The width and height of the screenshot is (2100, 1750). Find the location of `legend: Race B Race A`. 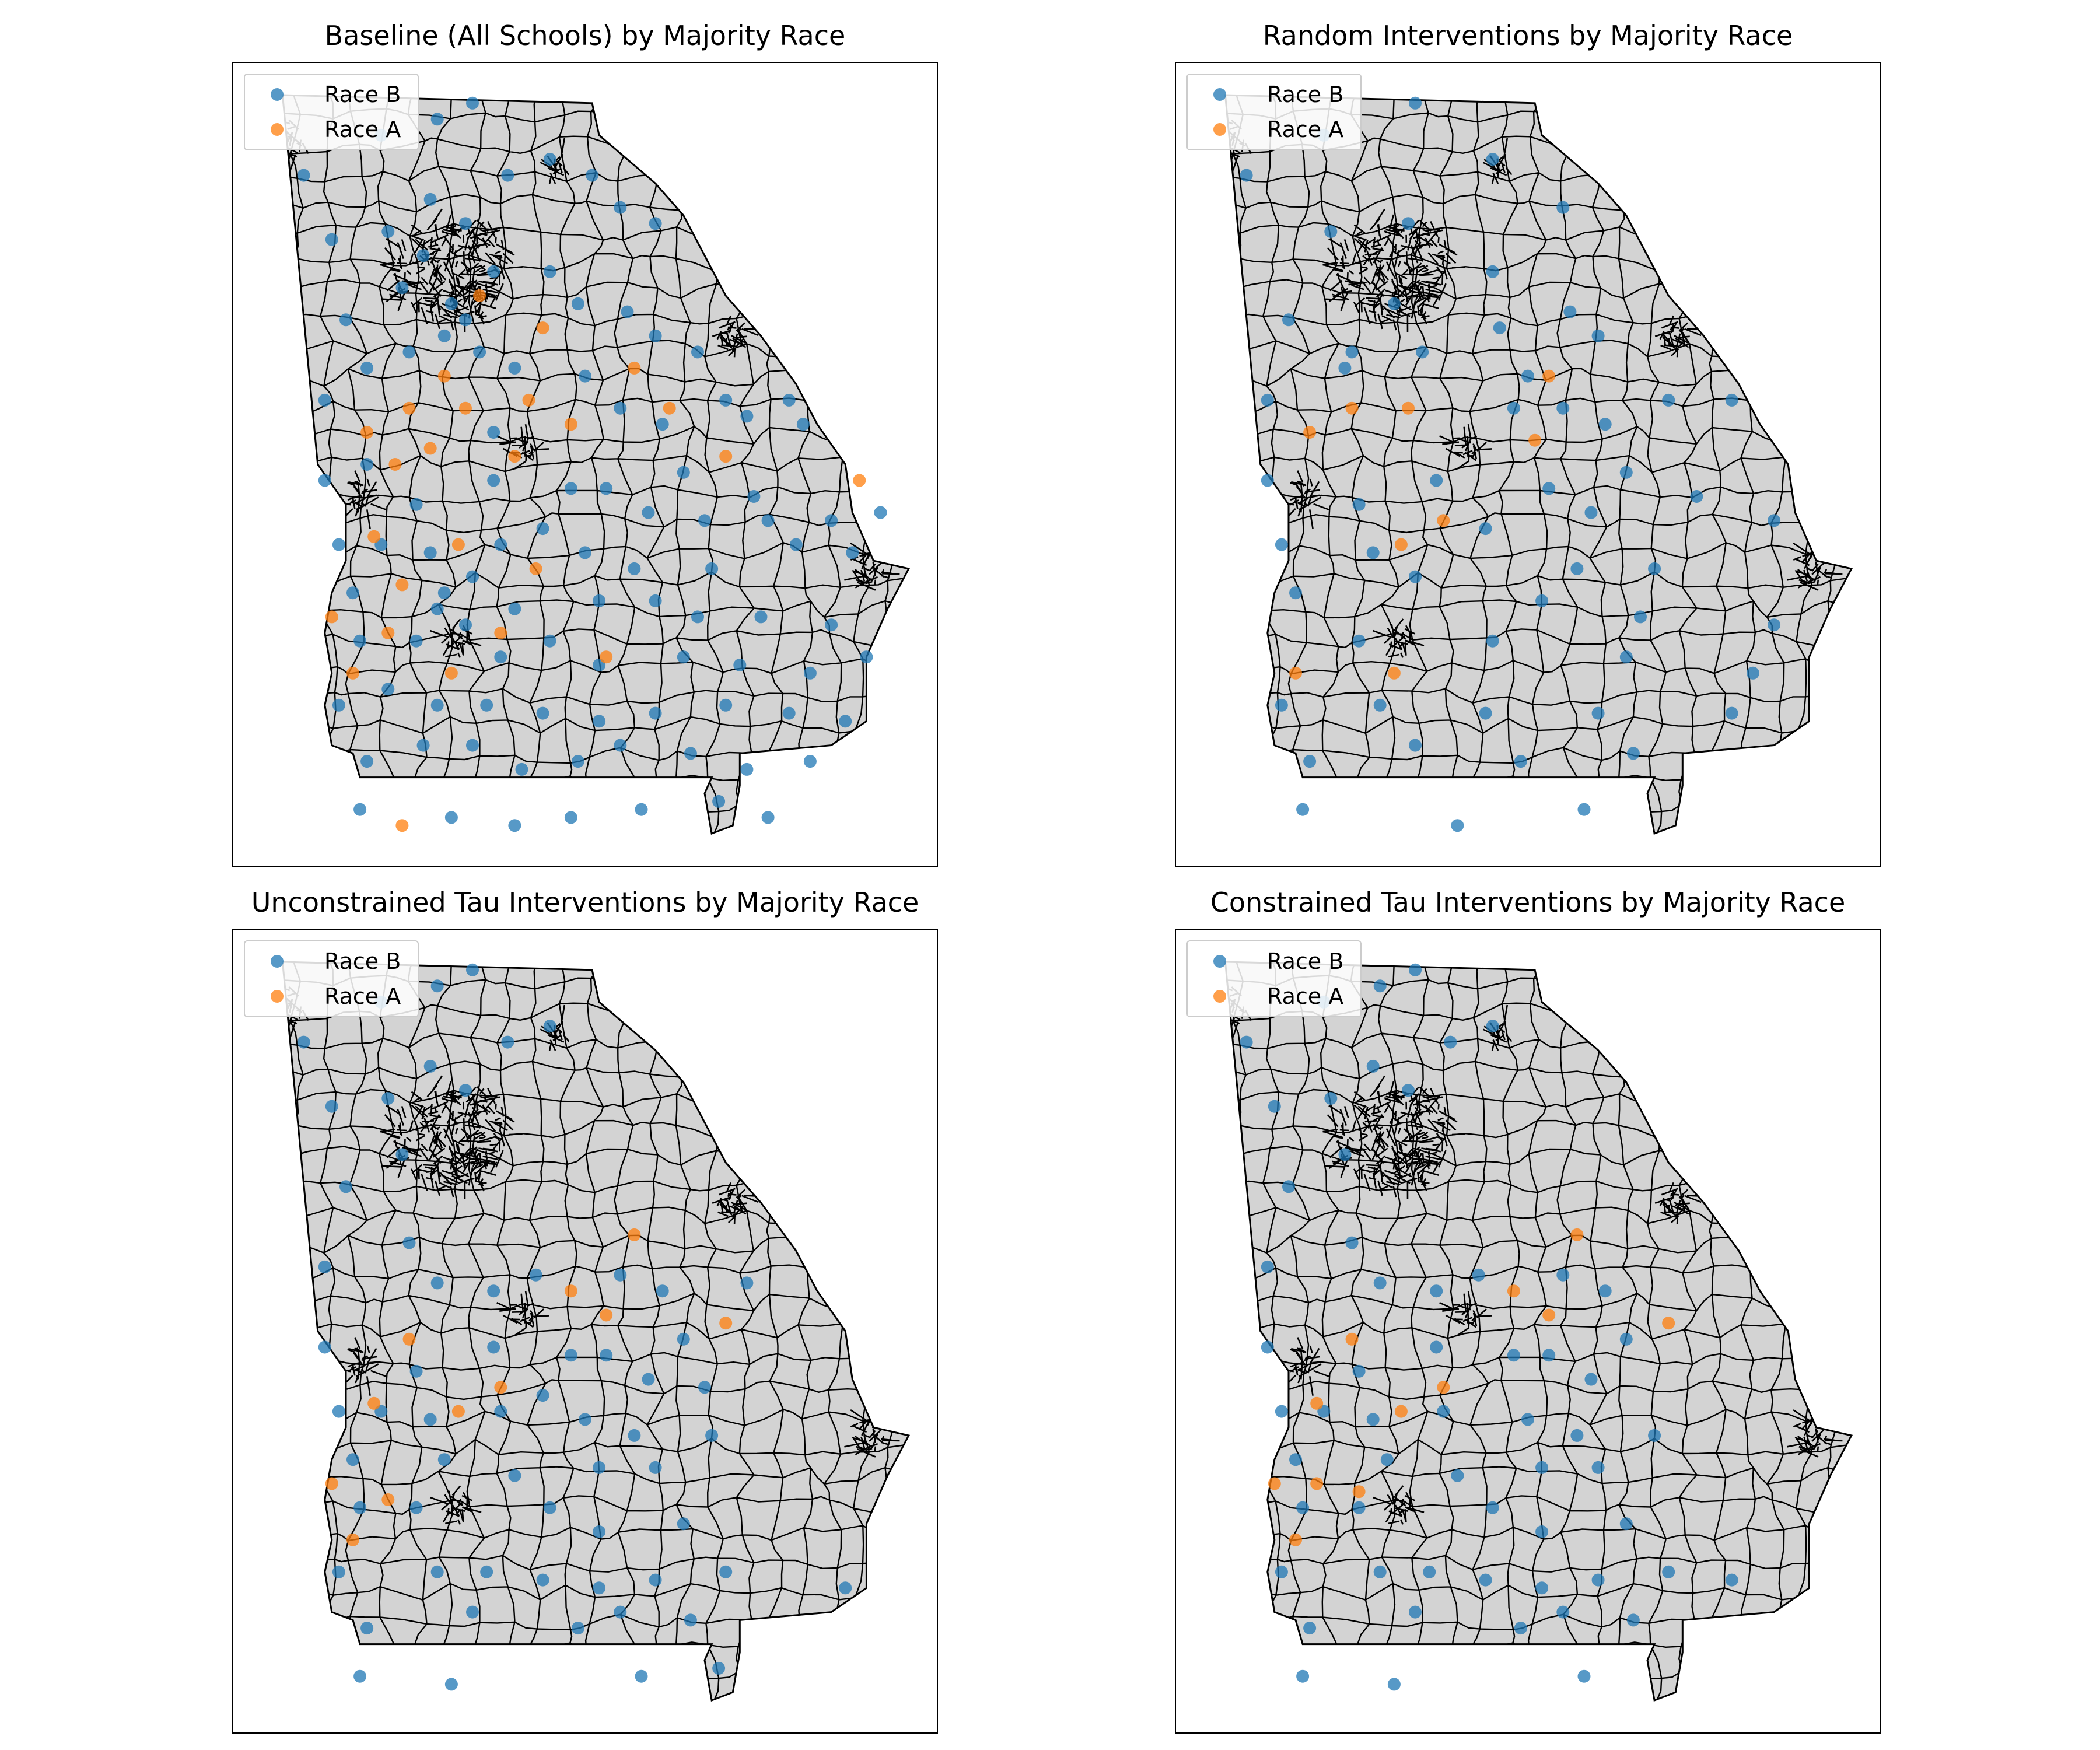

legend: Race B Race A is located at coordinates (1274, 112).